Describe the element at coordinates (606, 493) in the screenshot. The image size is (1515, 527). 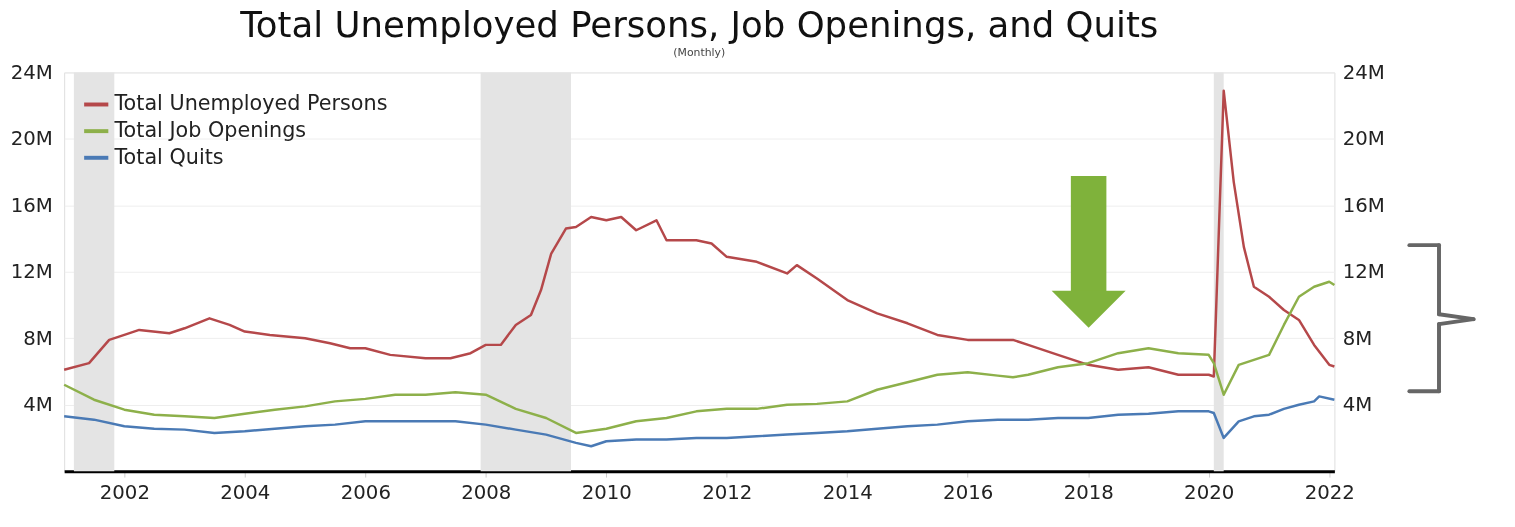
I see `x-tick-label: 2010` at that location.